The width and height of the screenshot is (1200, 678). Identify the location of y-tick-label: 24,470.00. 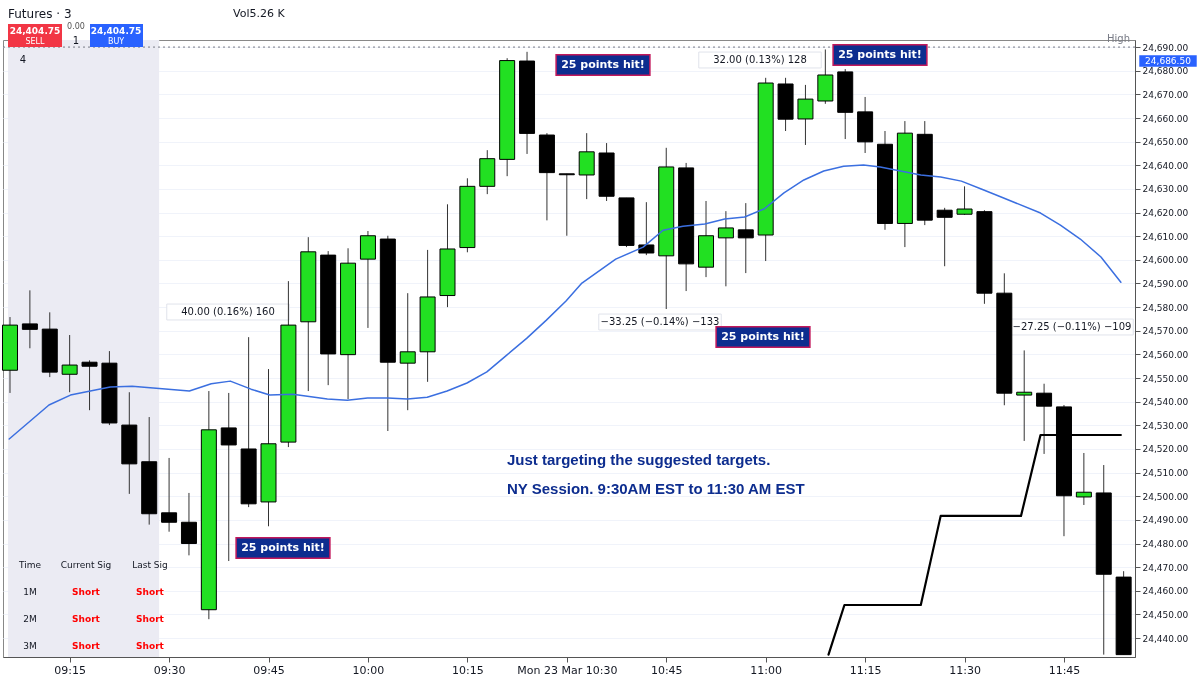
(1165, 567).